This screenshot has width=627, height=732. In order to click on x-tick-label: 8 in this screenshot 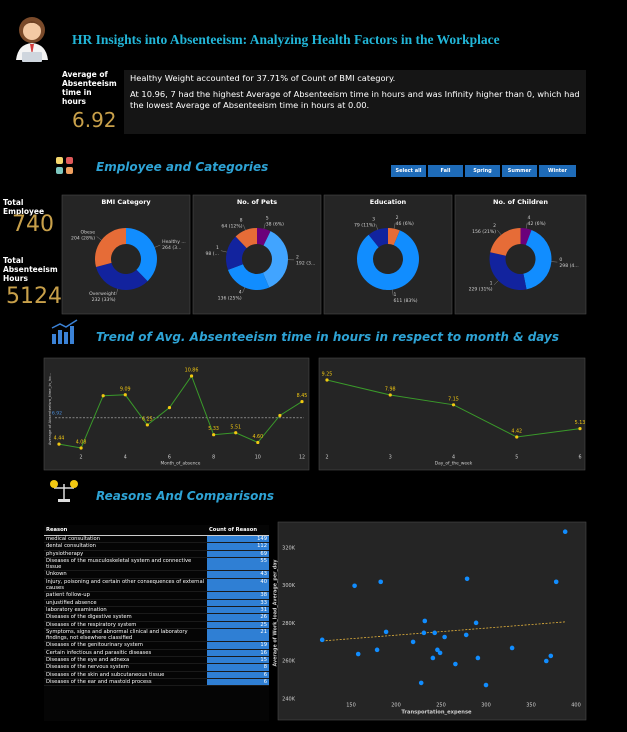, I will do `click(213, 458)`.